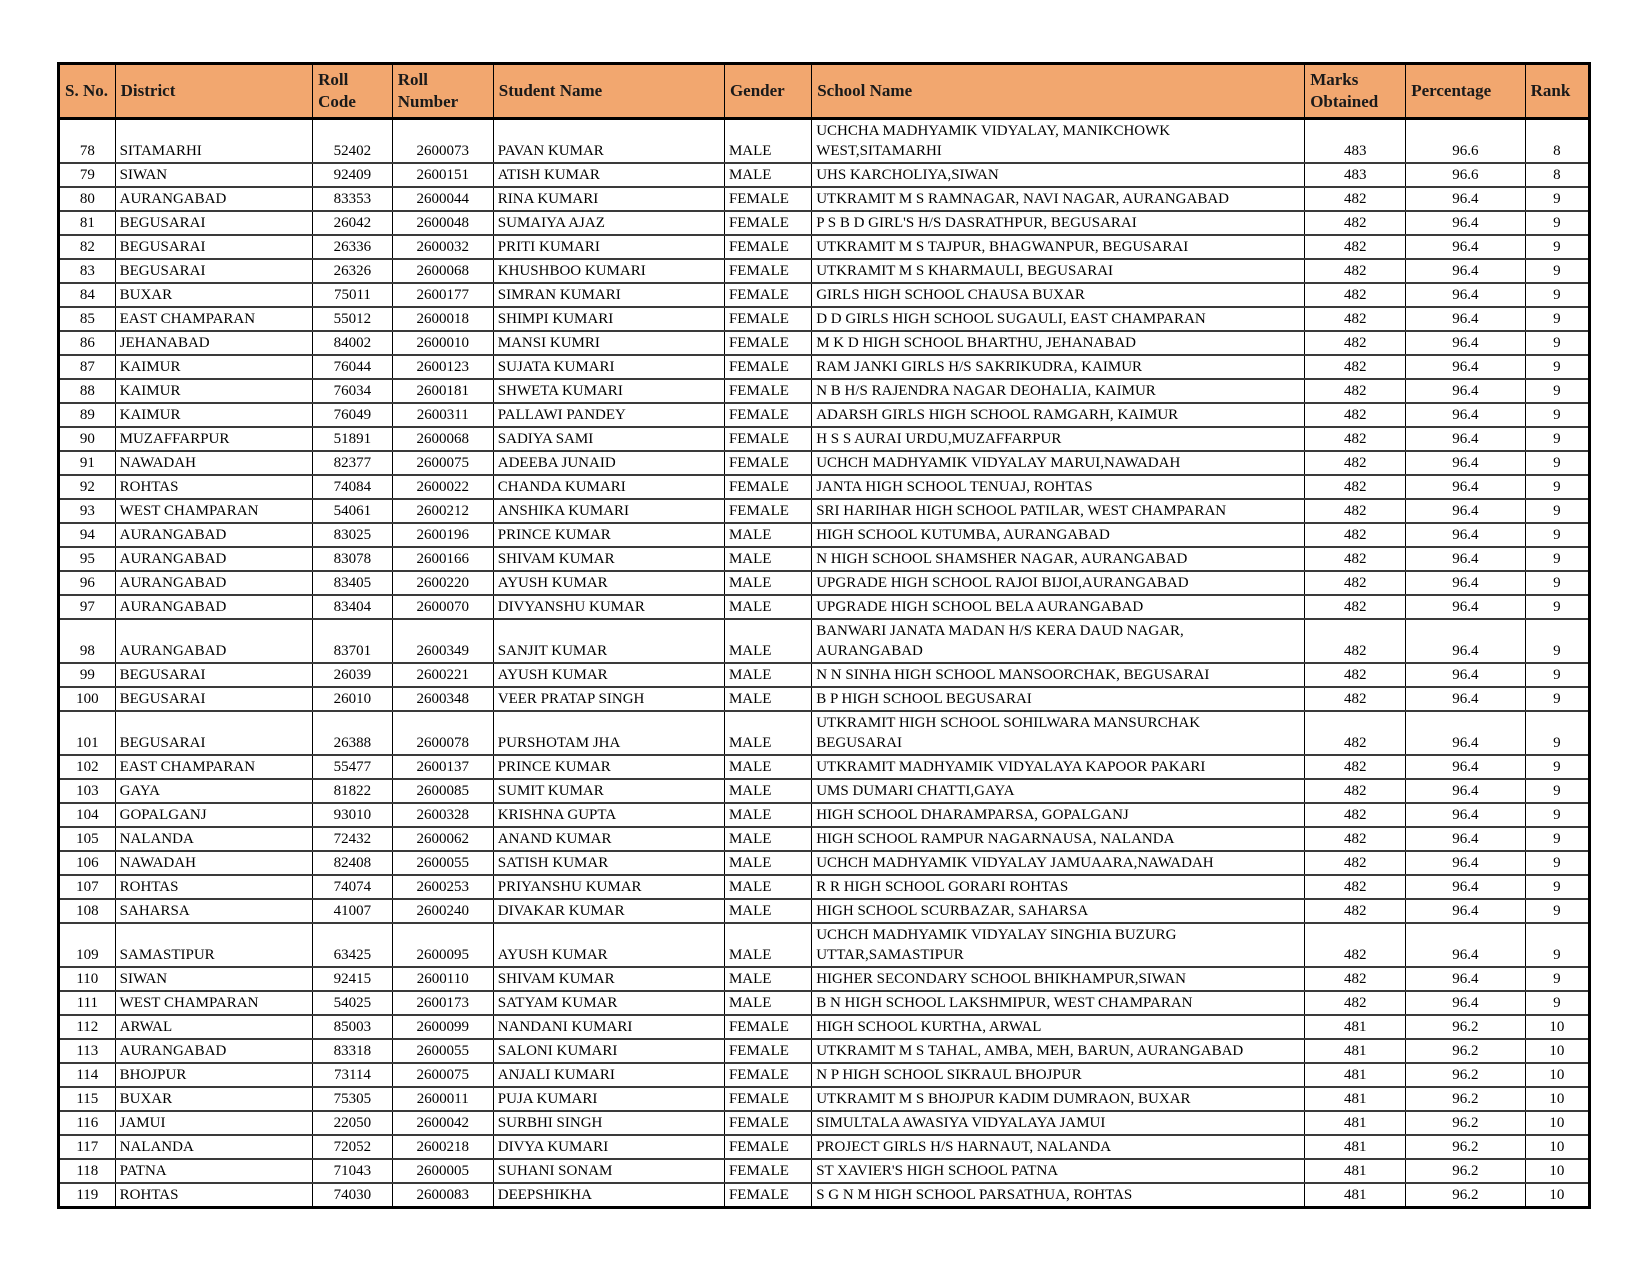  What do you see at coordinates (442, 247) in the screenshot?
I see `cell-roll_number: 2600032` at bounding box center [442, 247].